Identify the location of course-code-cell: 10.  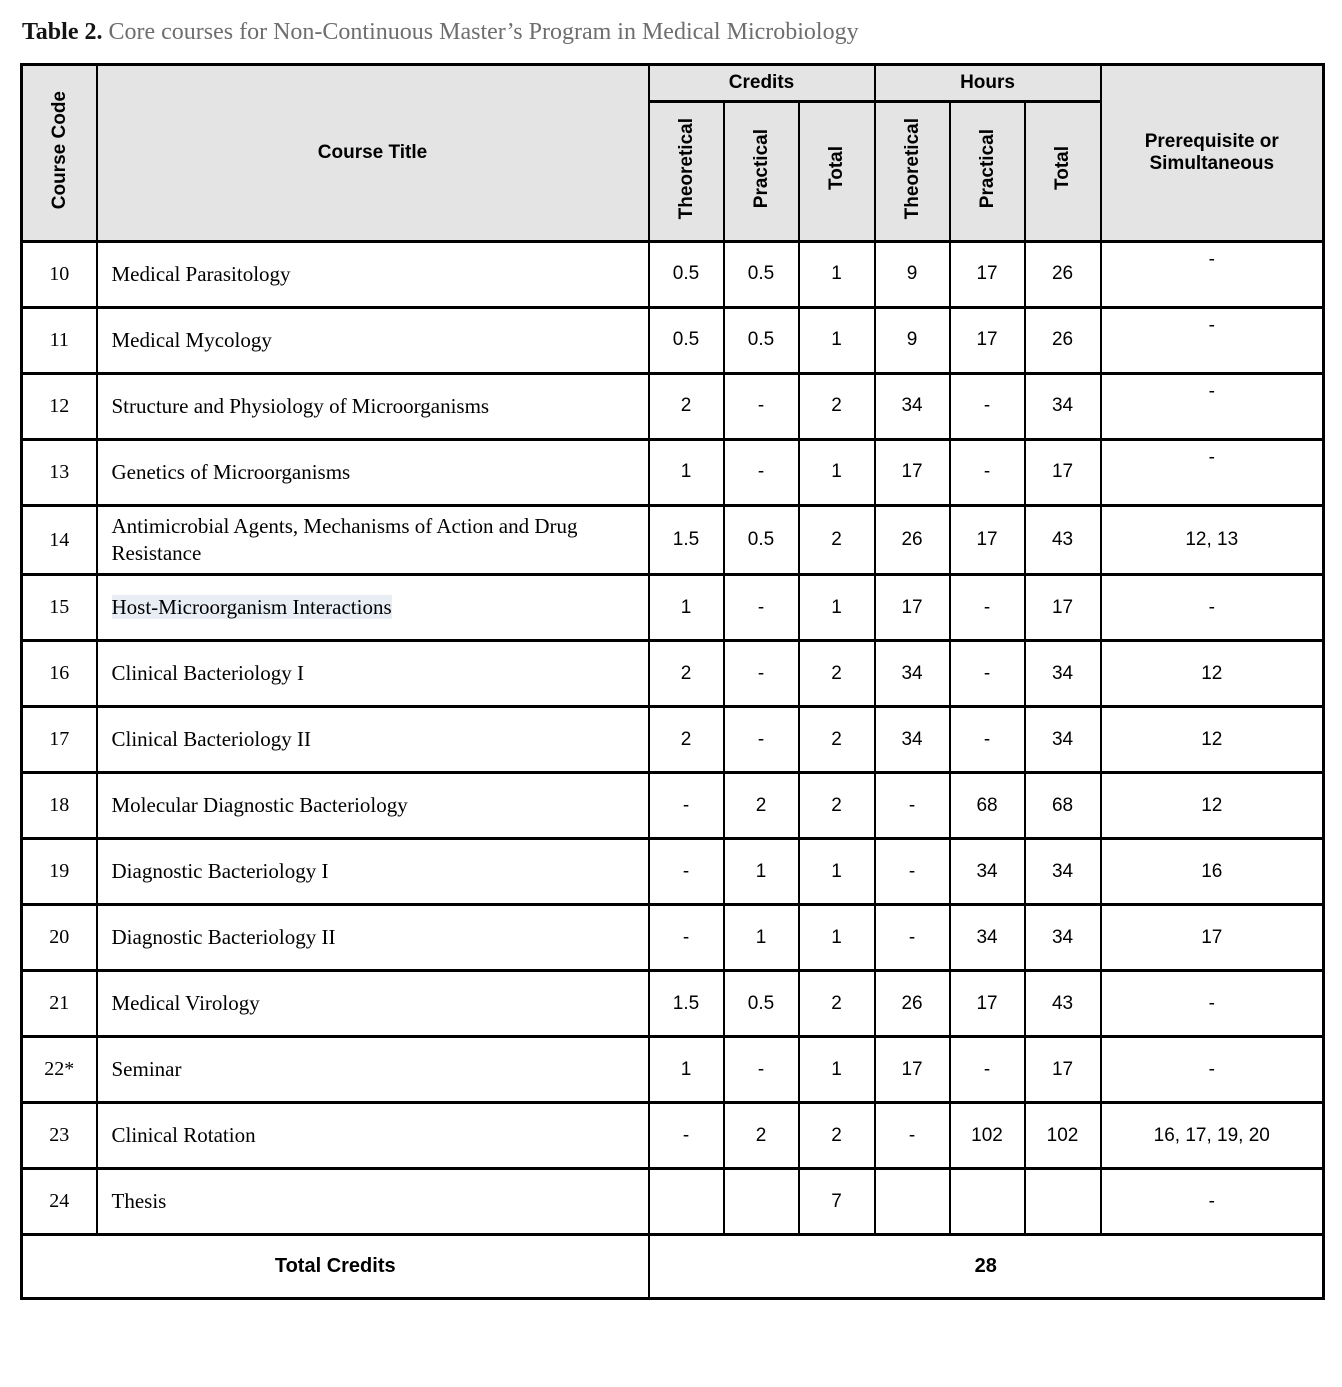
(59, 274).